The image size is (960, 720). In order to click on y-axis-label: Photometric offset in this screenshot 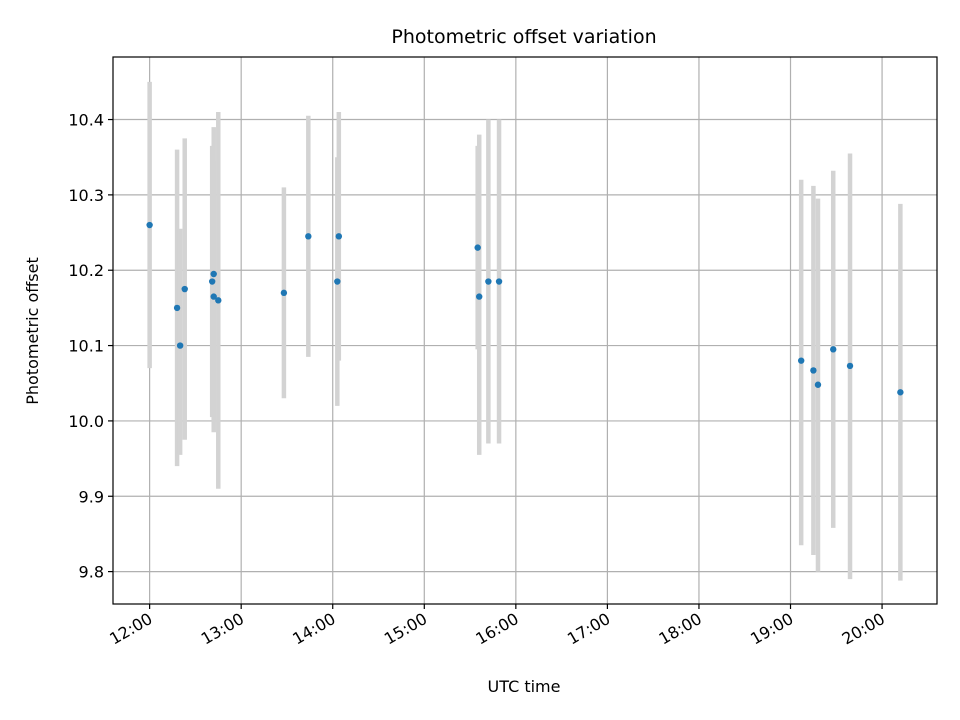, I will do `click(32, 331)`.